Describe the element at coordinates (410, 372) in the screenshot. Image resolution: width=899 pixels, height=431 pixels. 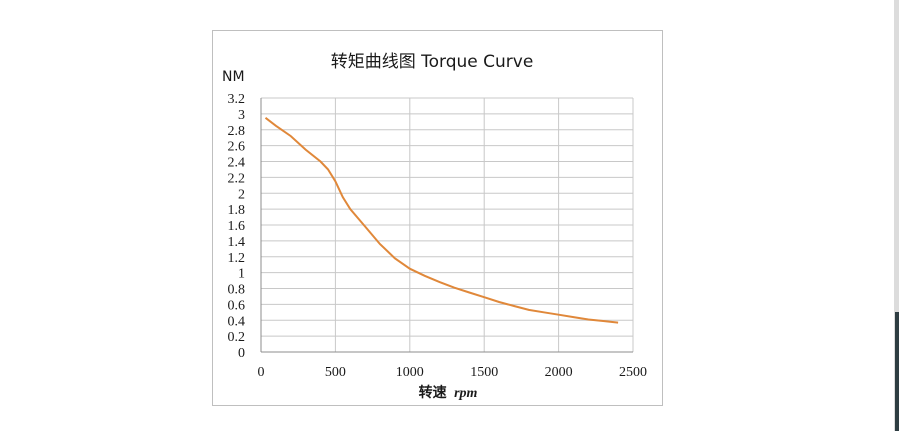
I see `x-tick-label: 1000` at that location.